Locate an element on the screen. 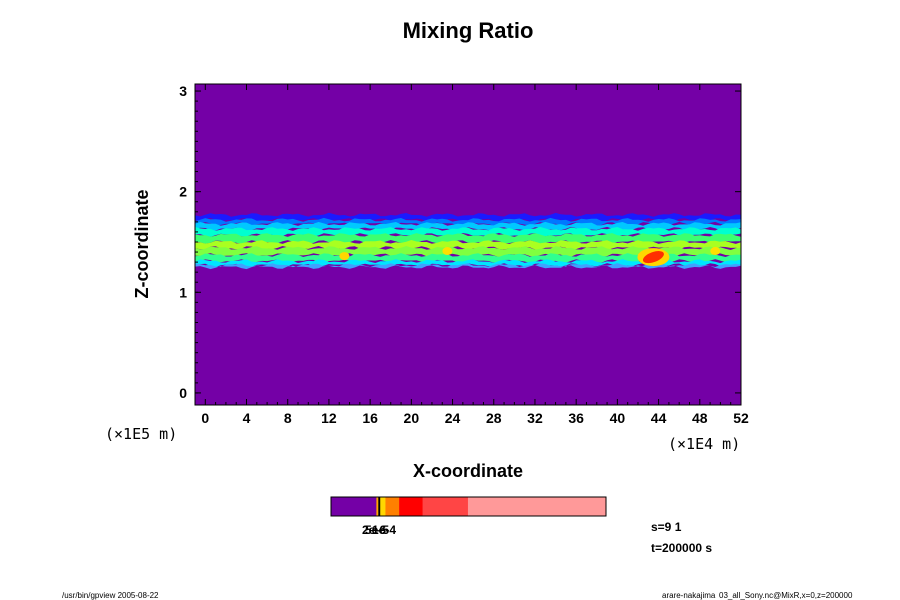 Image resolution: width=900 pixels, height=600 pixels. colorbar-label: 1e-4 is located at coordinates (384, 530).